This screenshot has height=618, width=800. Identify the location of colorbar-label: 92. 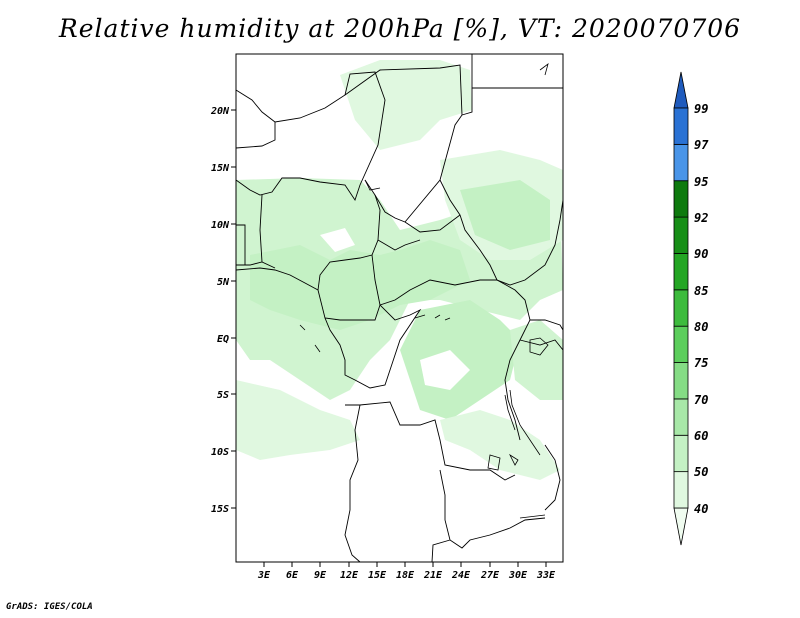
(701, 218).